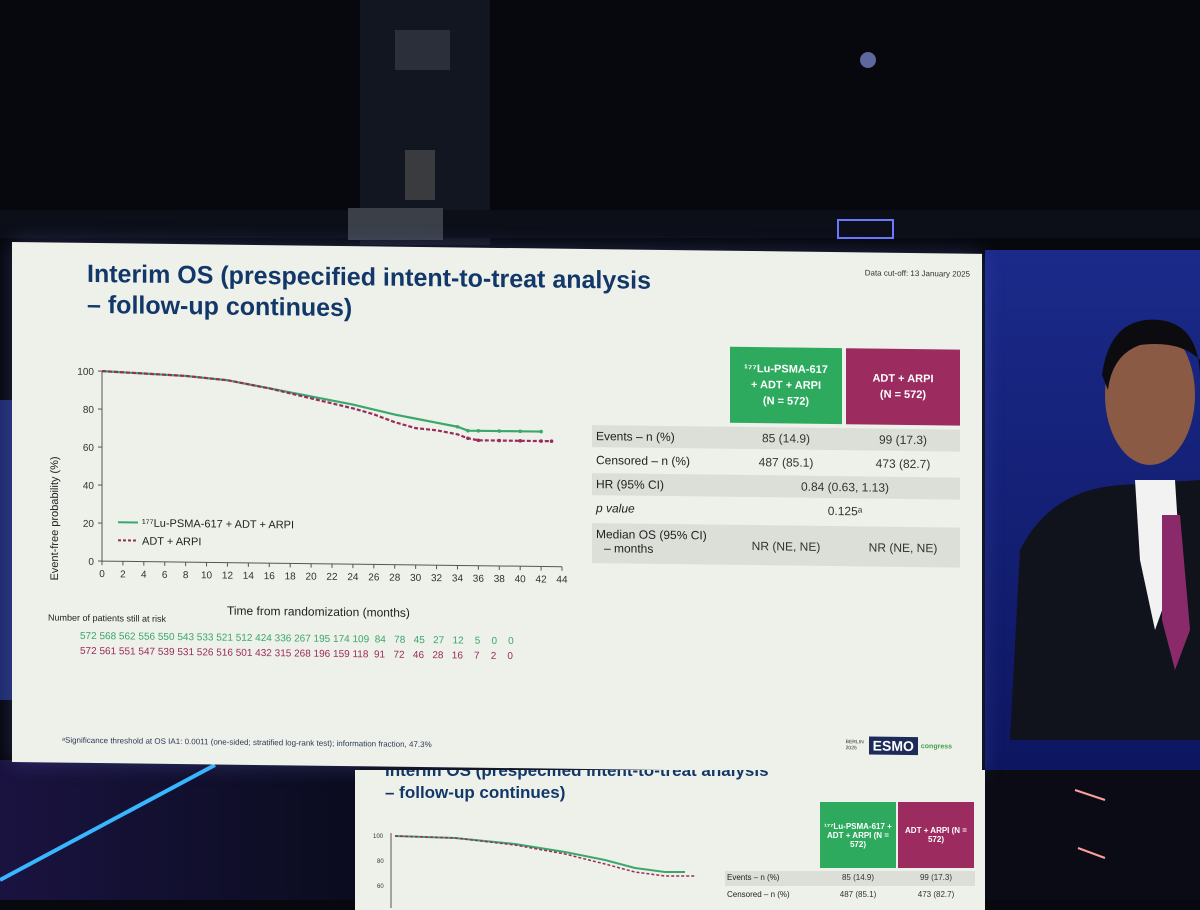  Describe the element at coordinates (332, 577) in the screenshot. I see `x-tick-label: 22` at that location.